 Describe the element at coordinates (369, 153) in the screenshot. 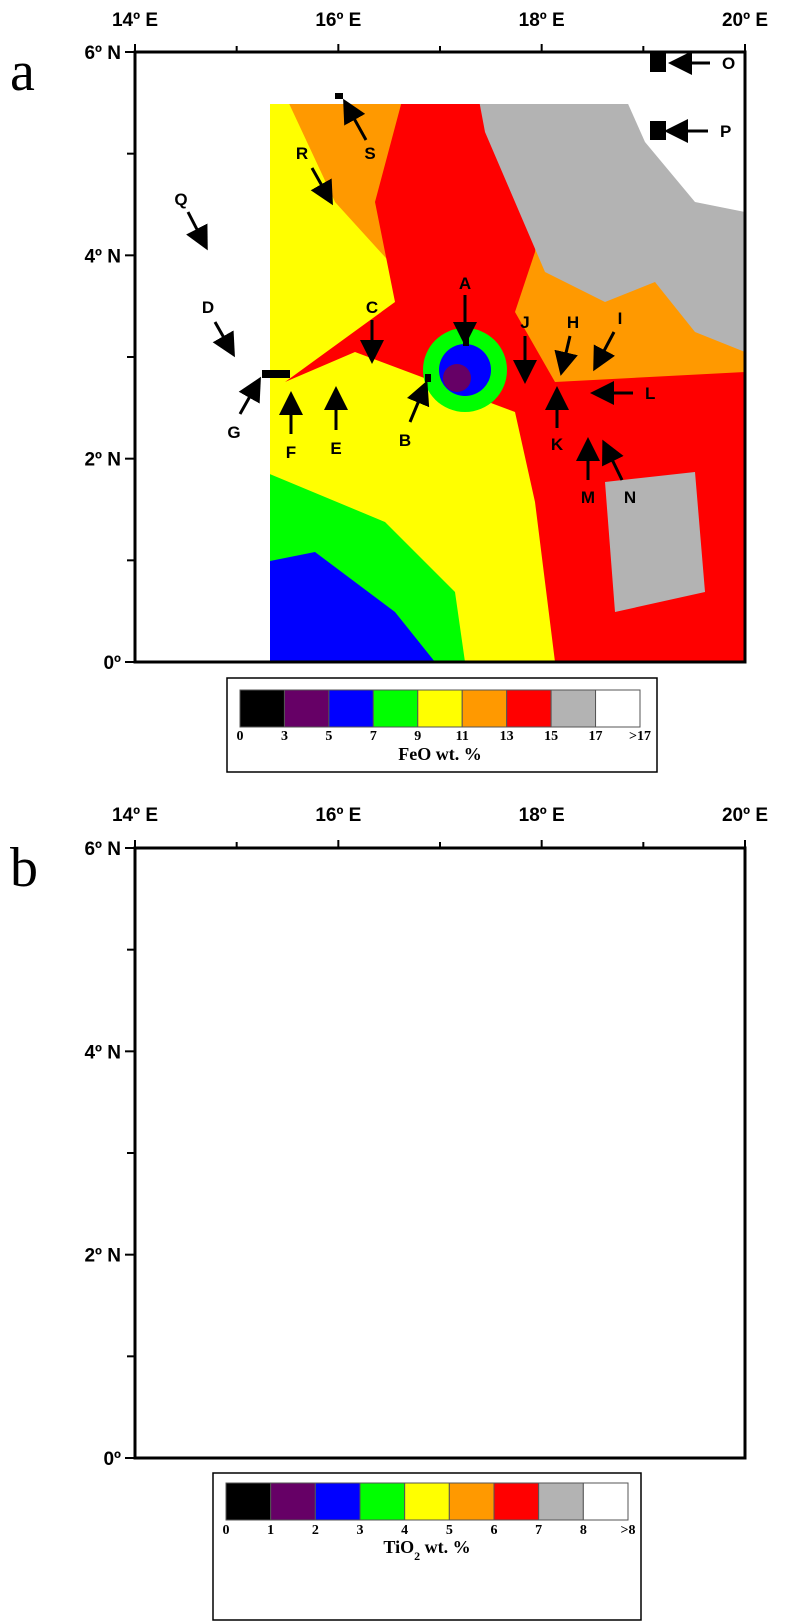

I see `feature-label: S` at that location.